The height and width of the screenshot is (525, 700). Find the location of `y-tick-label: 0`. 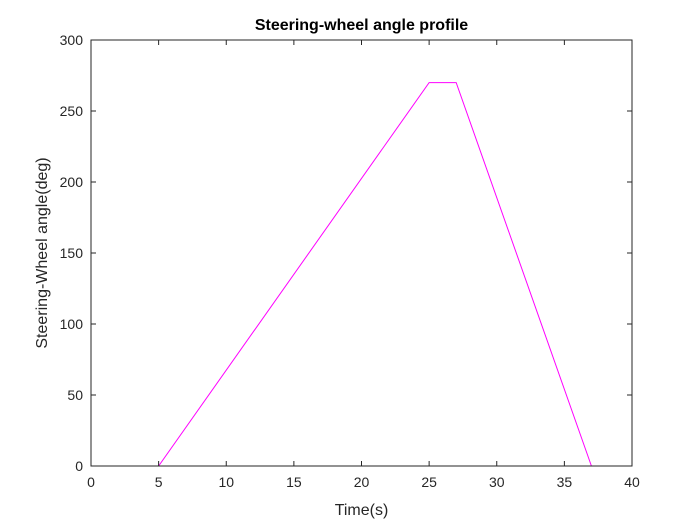

y-tick-label: 0 is located at coordinates (79, 466).